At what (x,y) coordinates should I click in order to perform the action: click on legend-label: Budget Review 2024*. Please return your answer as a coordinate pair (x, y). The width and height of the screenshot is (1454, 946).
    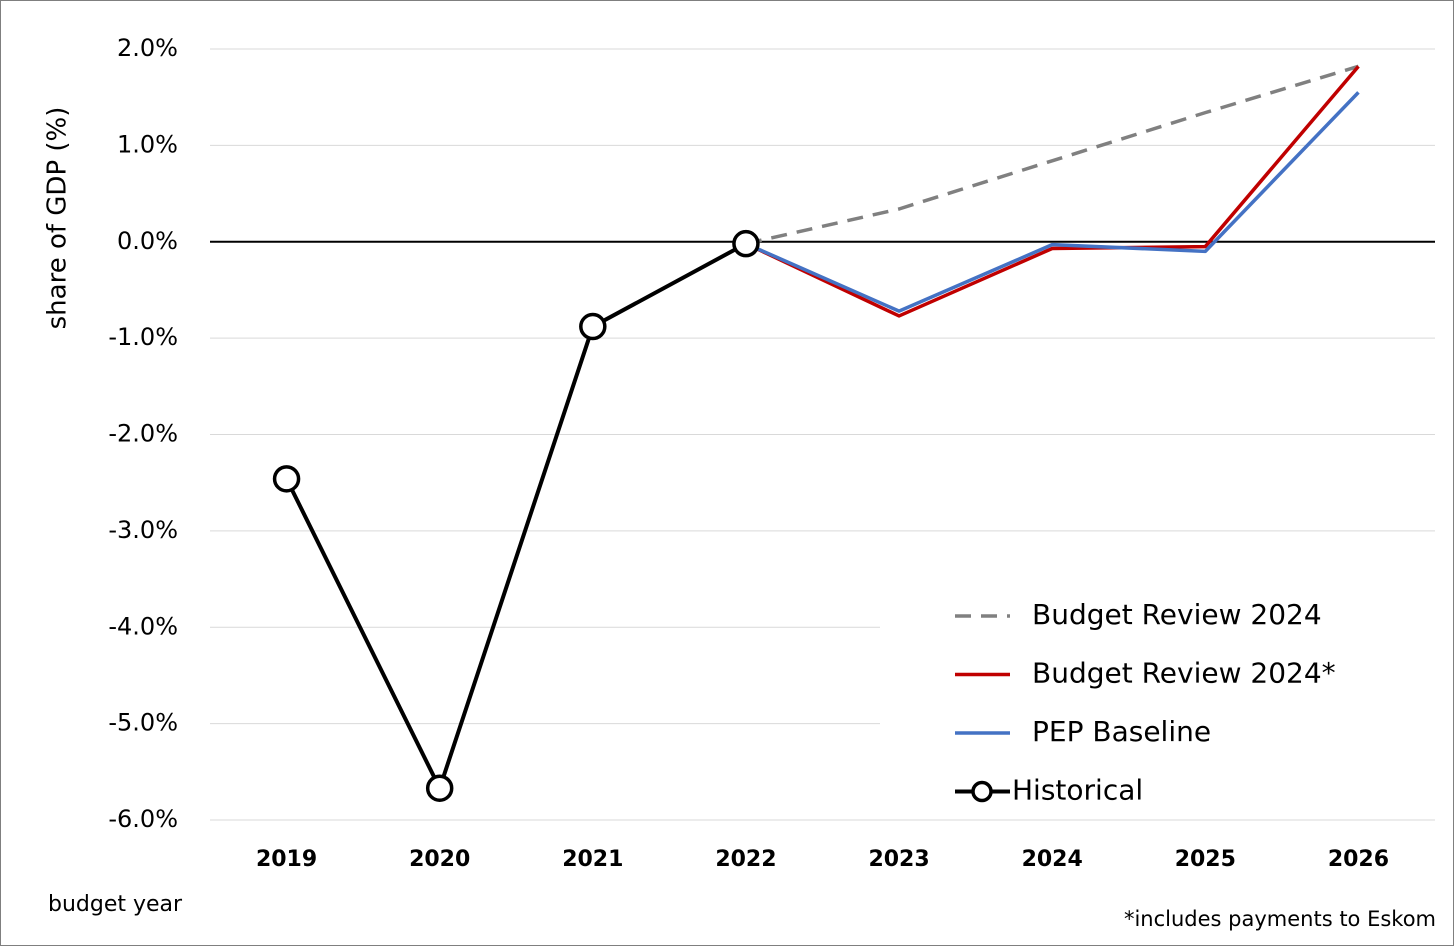
    Looking at the image, I should click on (1184, 673).